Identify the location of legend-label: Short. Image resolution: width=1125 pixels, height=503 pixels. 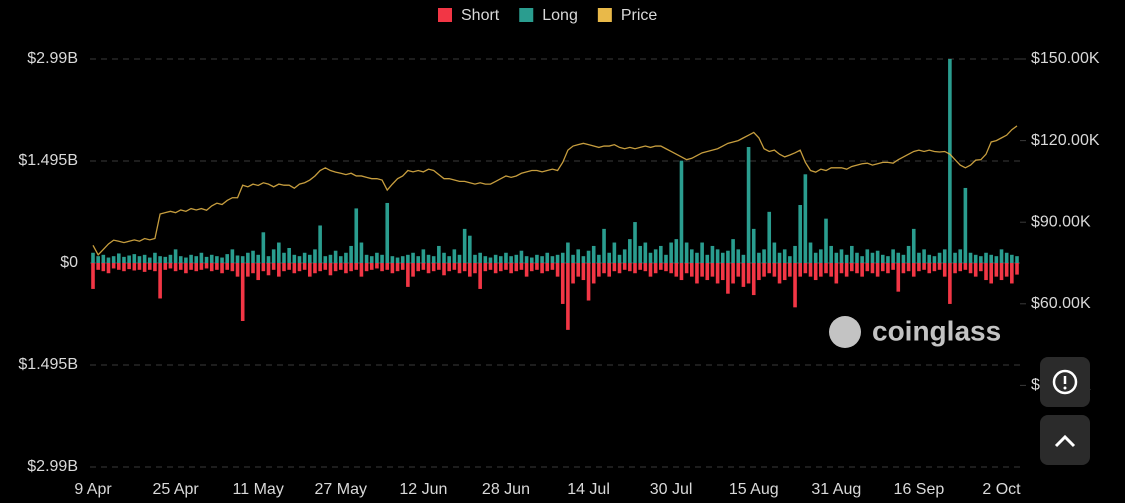
(480, 15).